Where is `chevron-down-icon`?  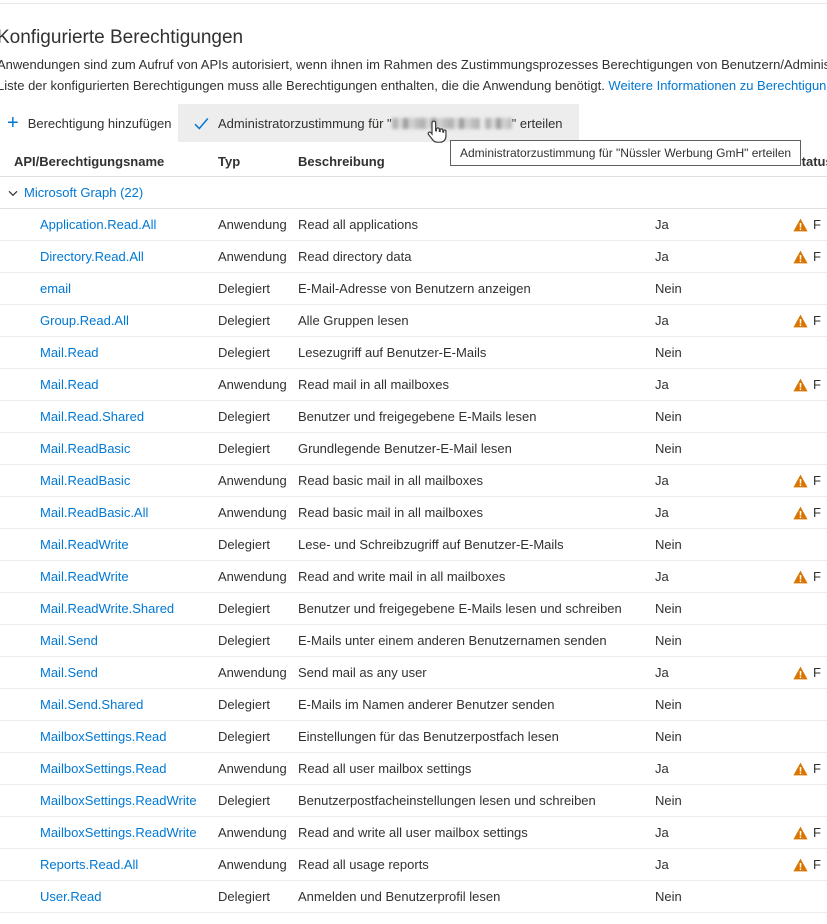 chevron-down-icon is located at coordinates (13, 192).